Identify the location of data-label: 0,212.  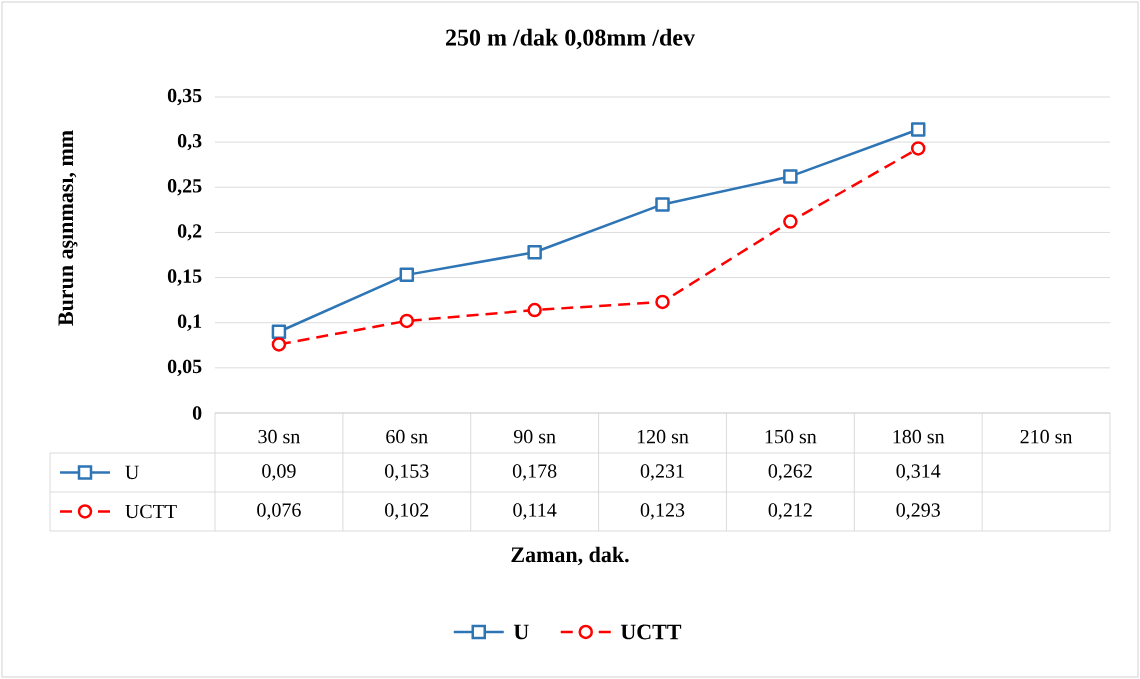
(790, 511).